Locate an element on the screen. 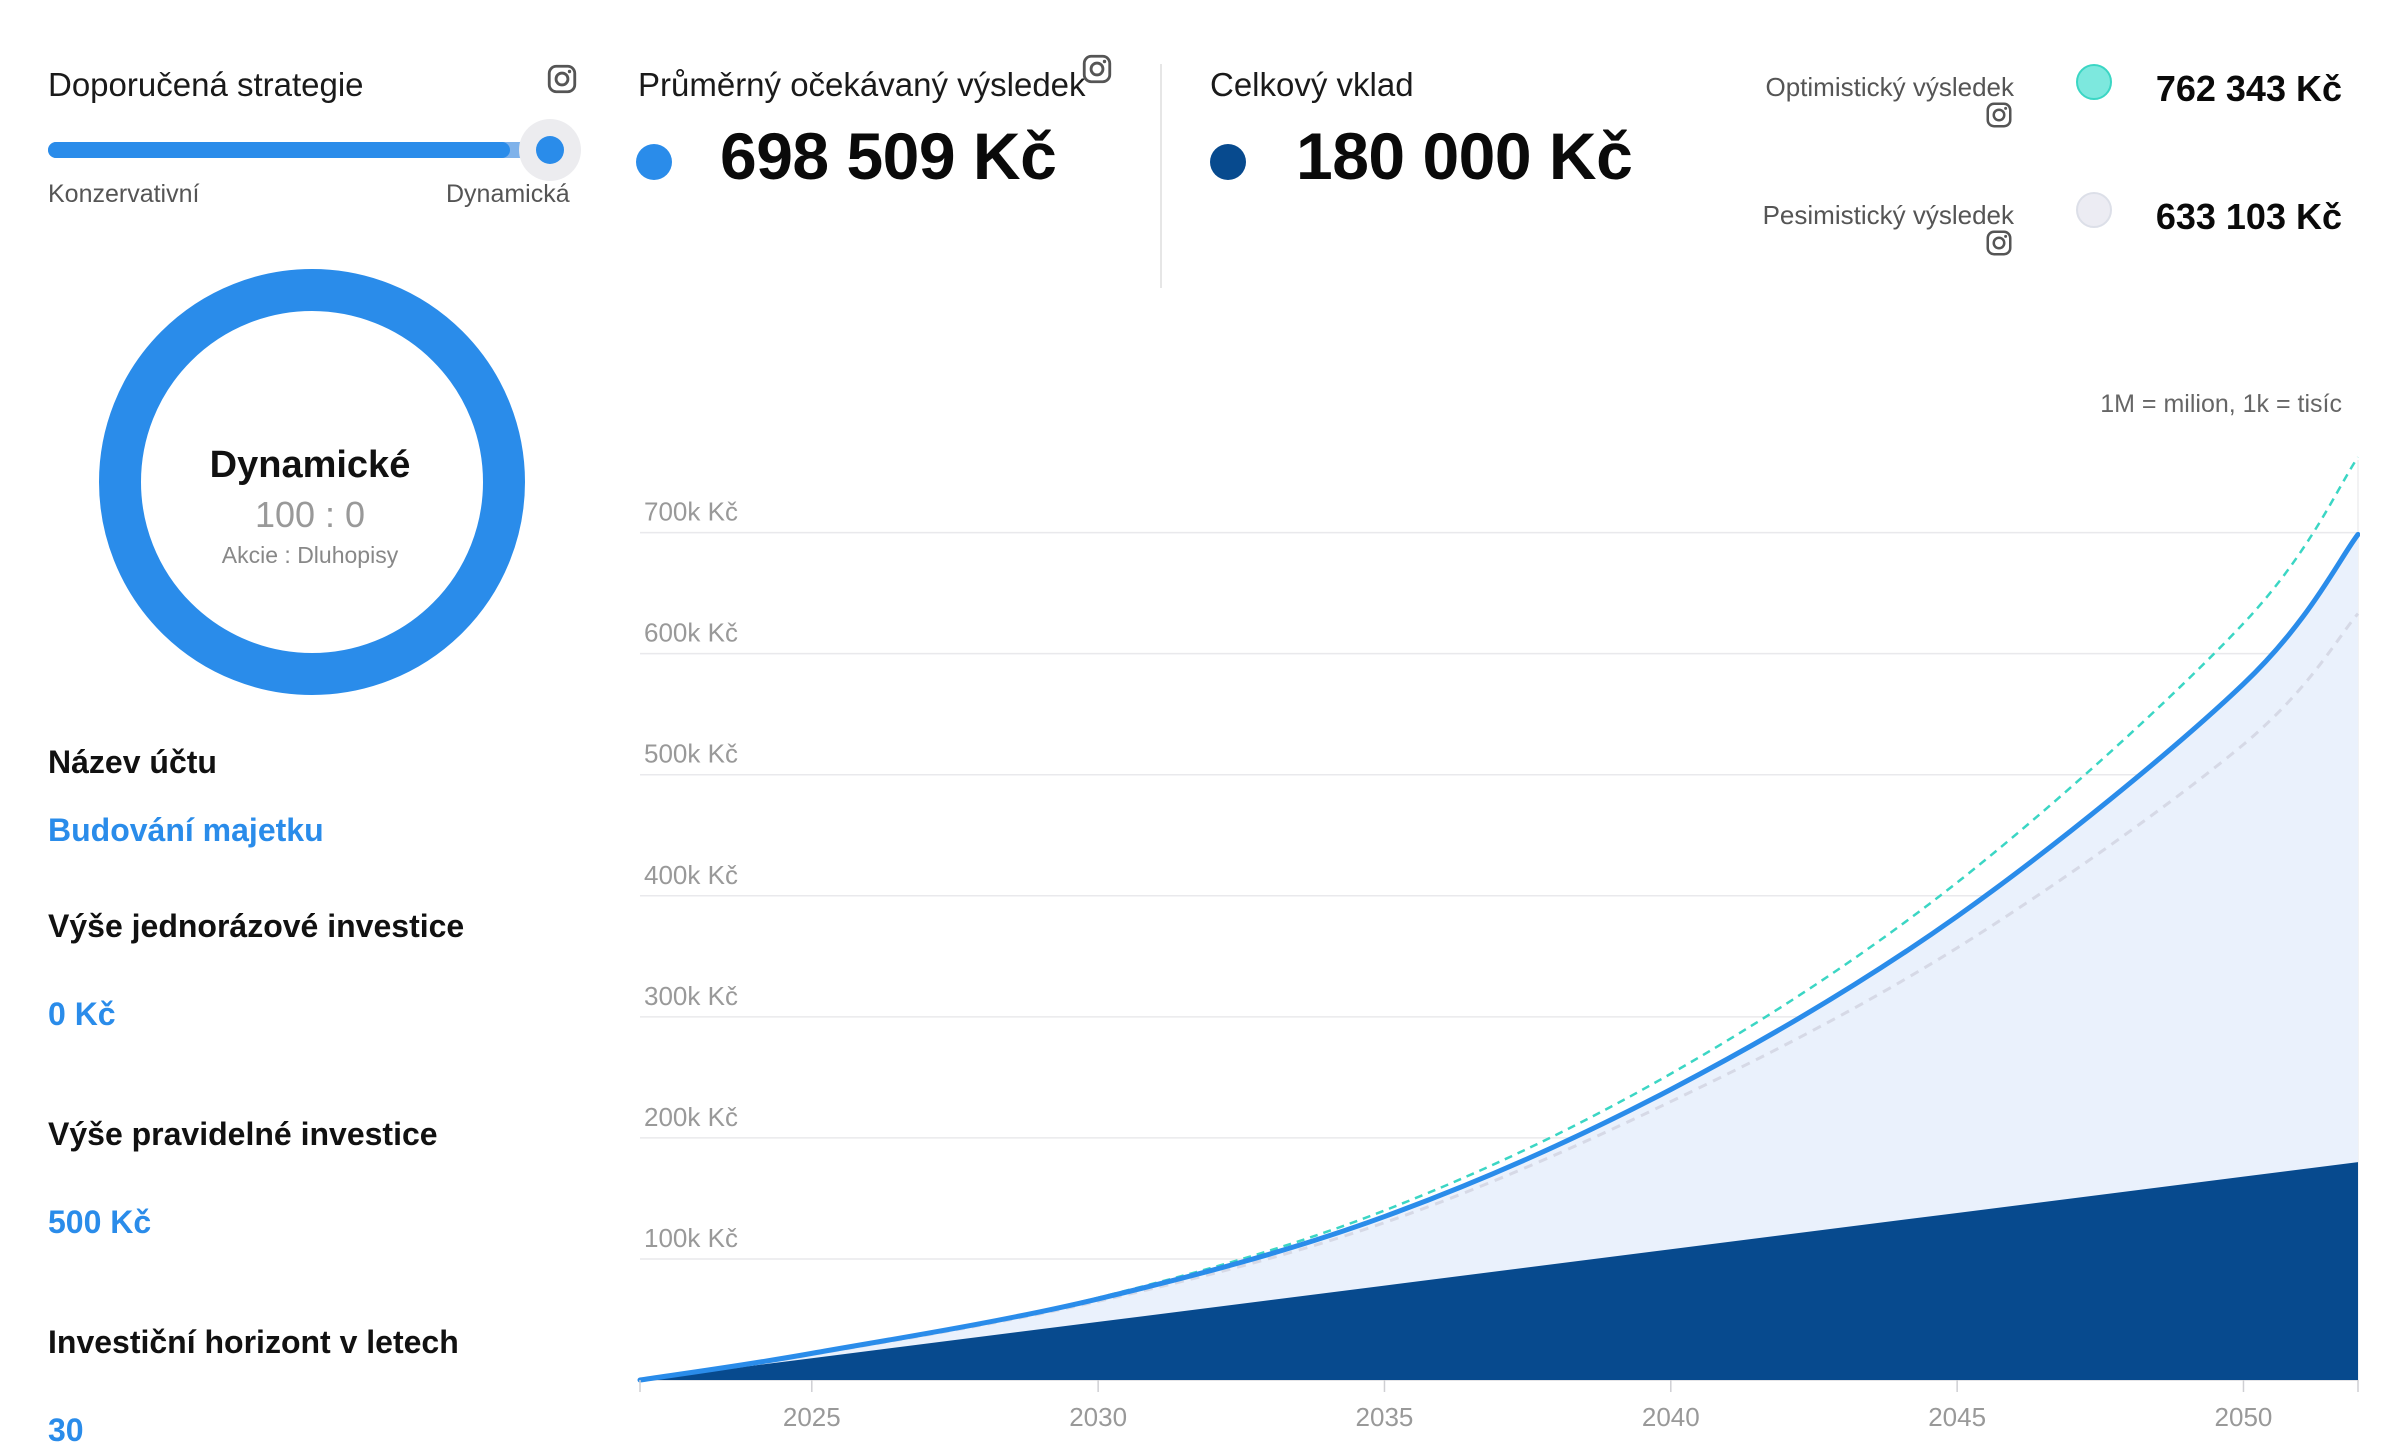 The image size is (2388, 1446). strategy-title: Doporučená strategie is located at coordinates (206, 84).